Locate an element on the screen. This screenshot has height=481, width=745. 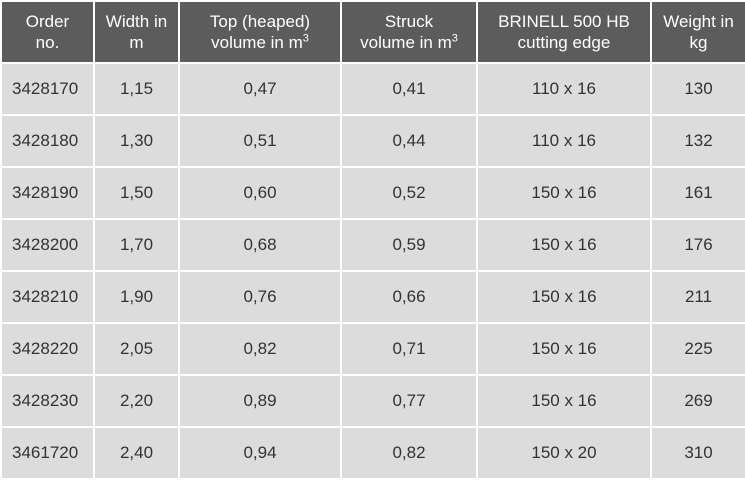
table-row: 3428220 2,05 0,82 0,71 150 x 16 225 is located at coordinates (372, 349).